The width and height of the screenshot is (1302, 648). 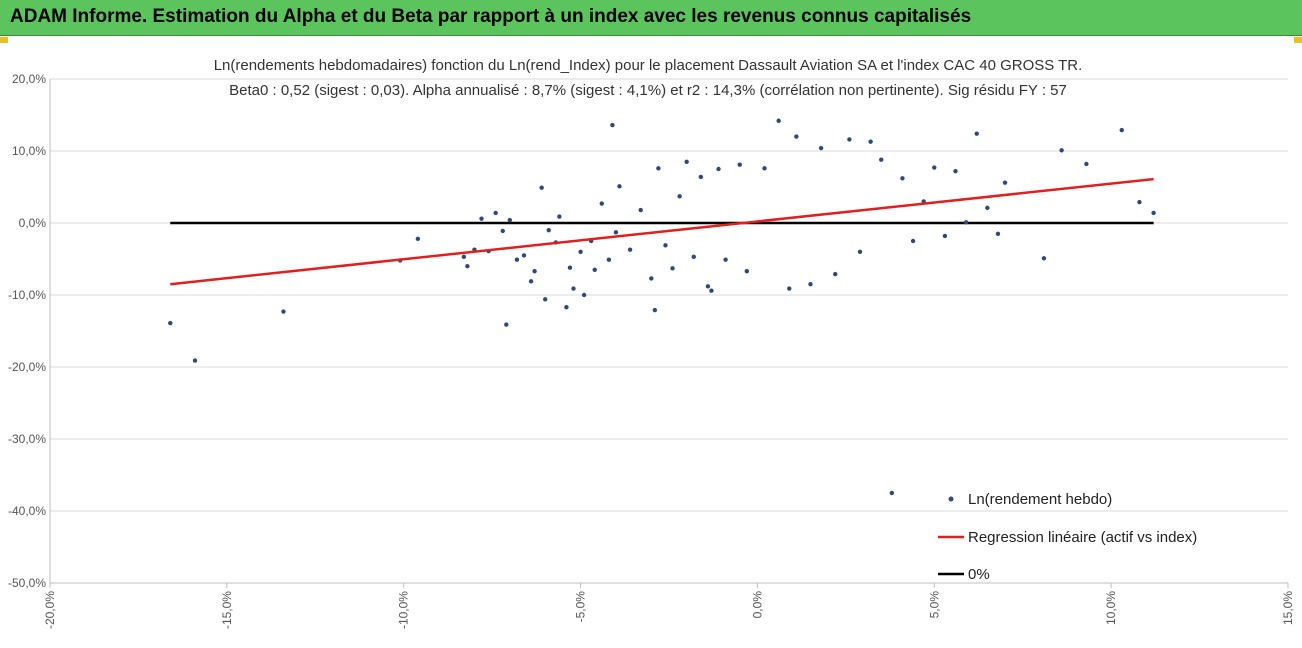 I want to click on y-tick-label: -50,0%, so click(x=27, y=583).